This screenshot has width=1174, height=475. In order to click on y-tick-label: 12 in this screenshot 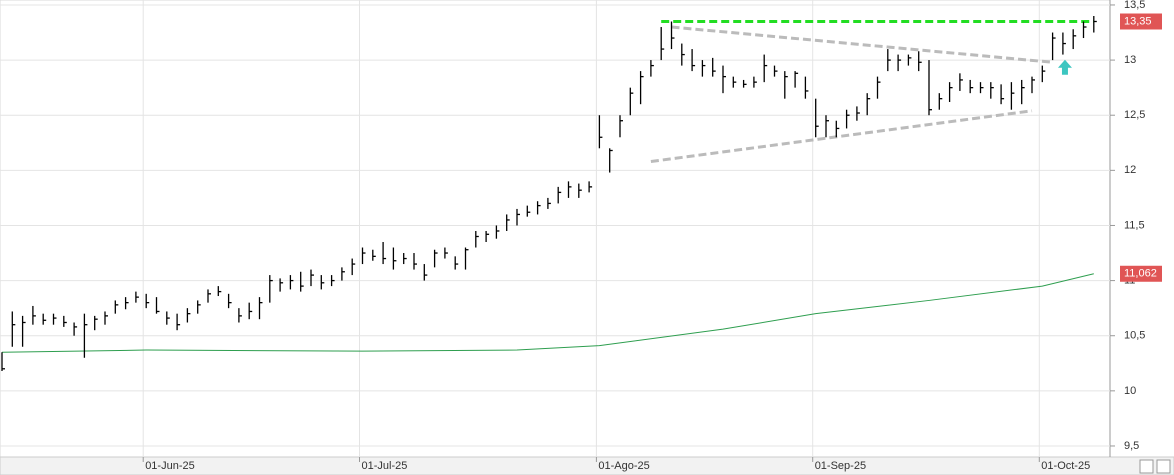, I will do `click(1130, 170)`.